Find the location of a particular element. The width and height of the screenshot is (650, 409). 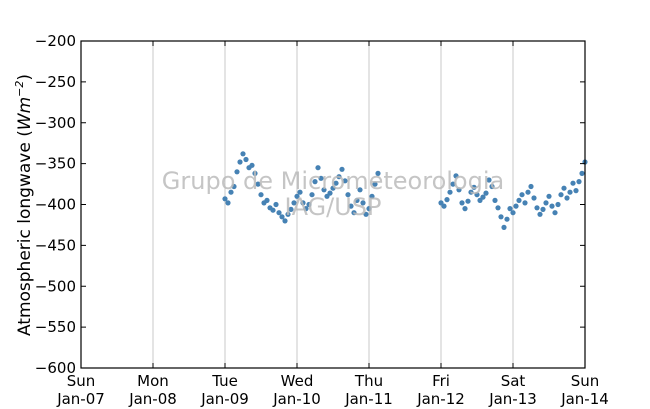

x-tick-label-date: Jan-10 is located at coordinates (296, 399).